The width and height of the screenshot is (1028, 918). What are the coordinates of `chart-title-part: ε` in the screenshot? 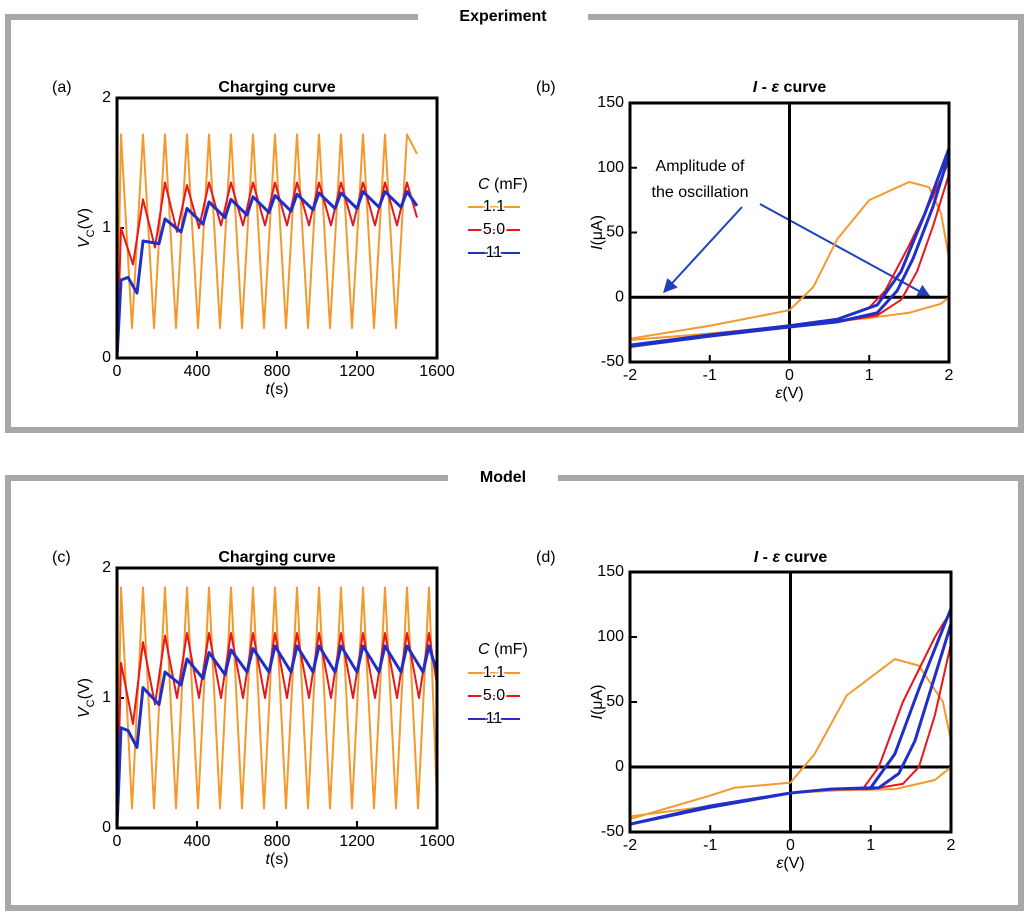 It's located at (775, 87).